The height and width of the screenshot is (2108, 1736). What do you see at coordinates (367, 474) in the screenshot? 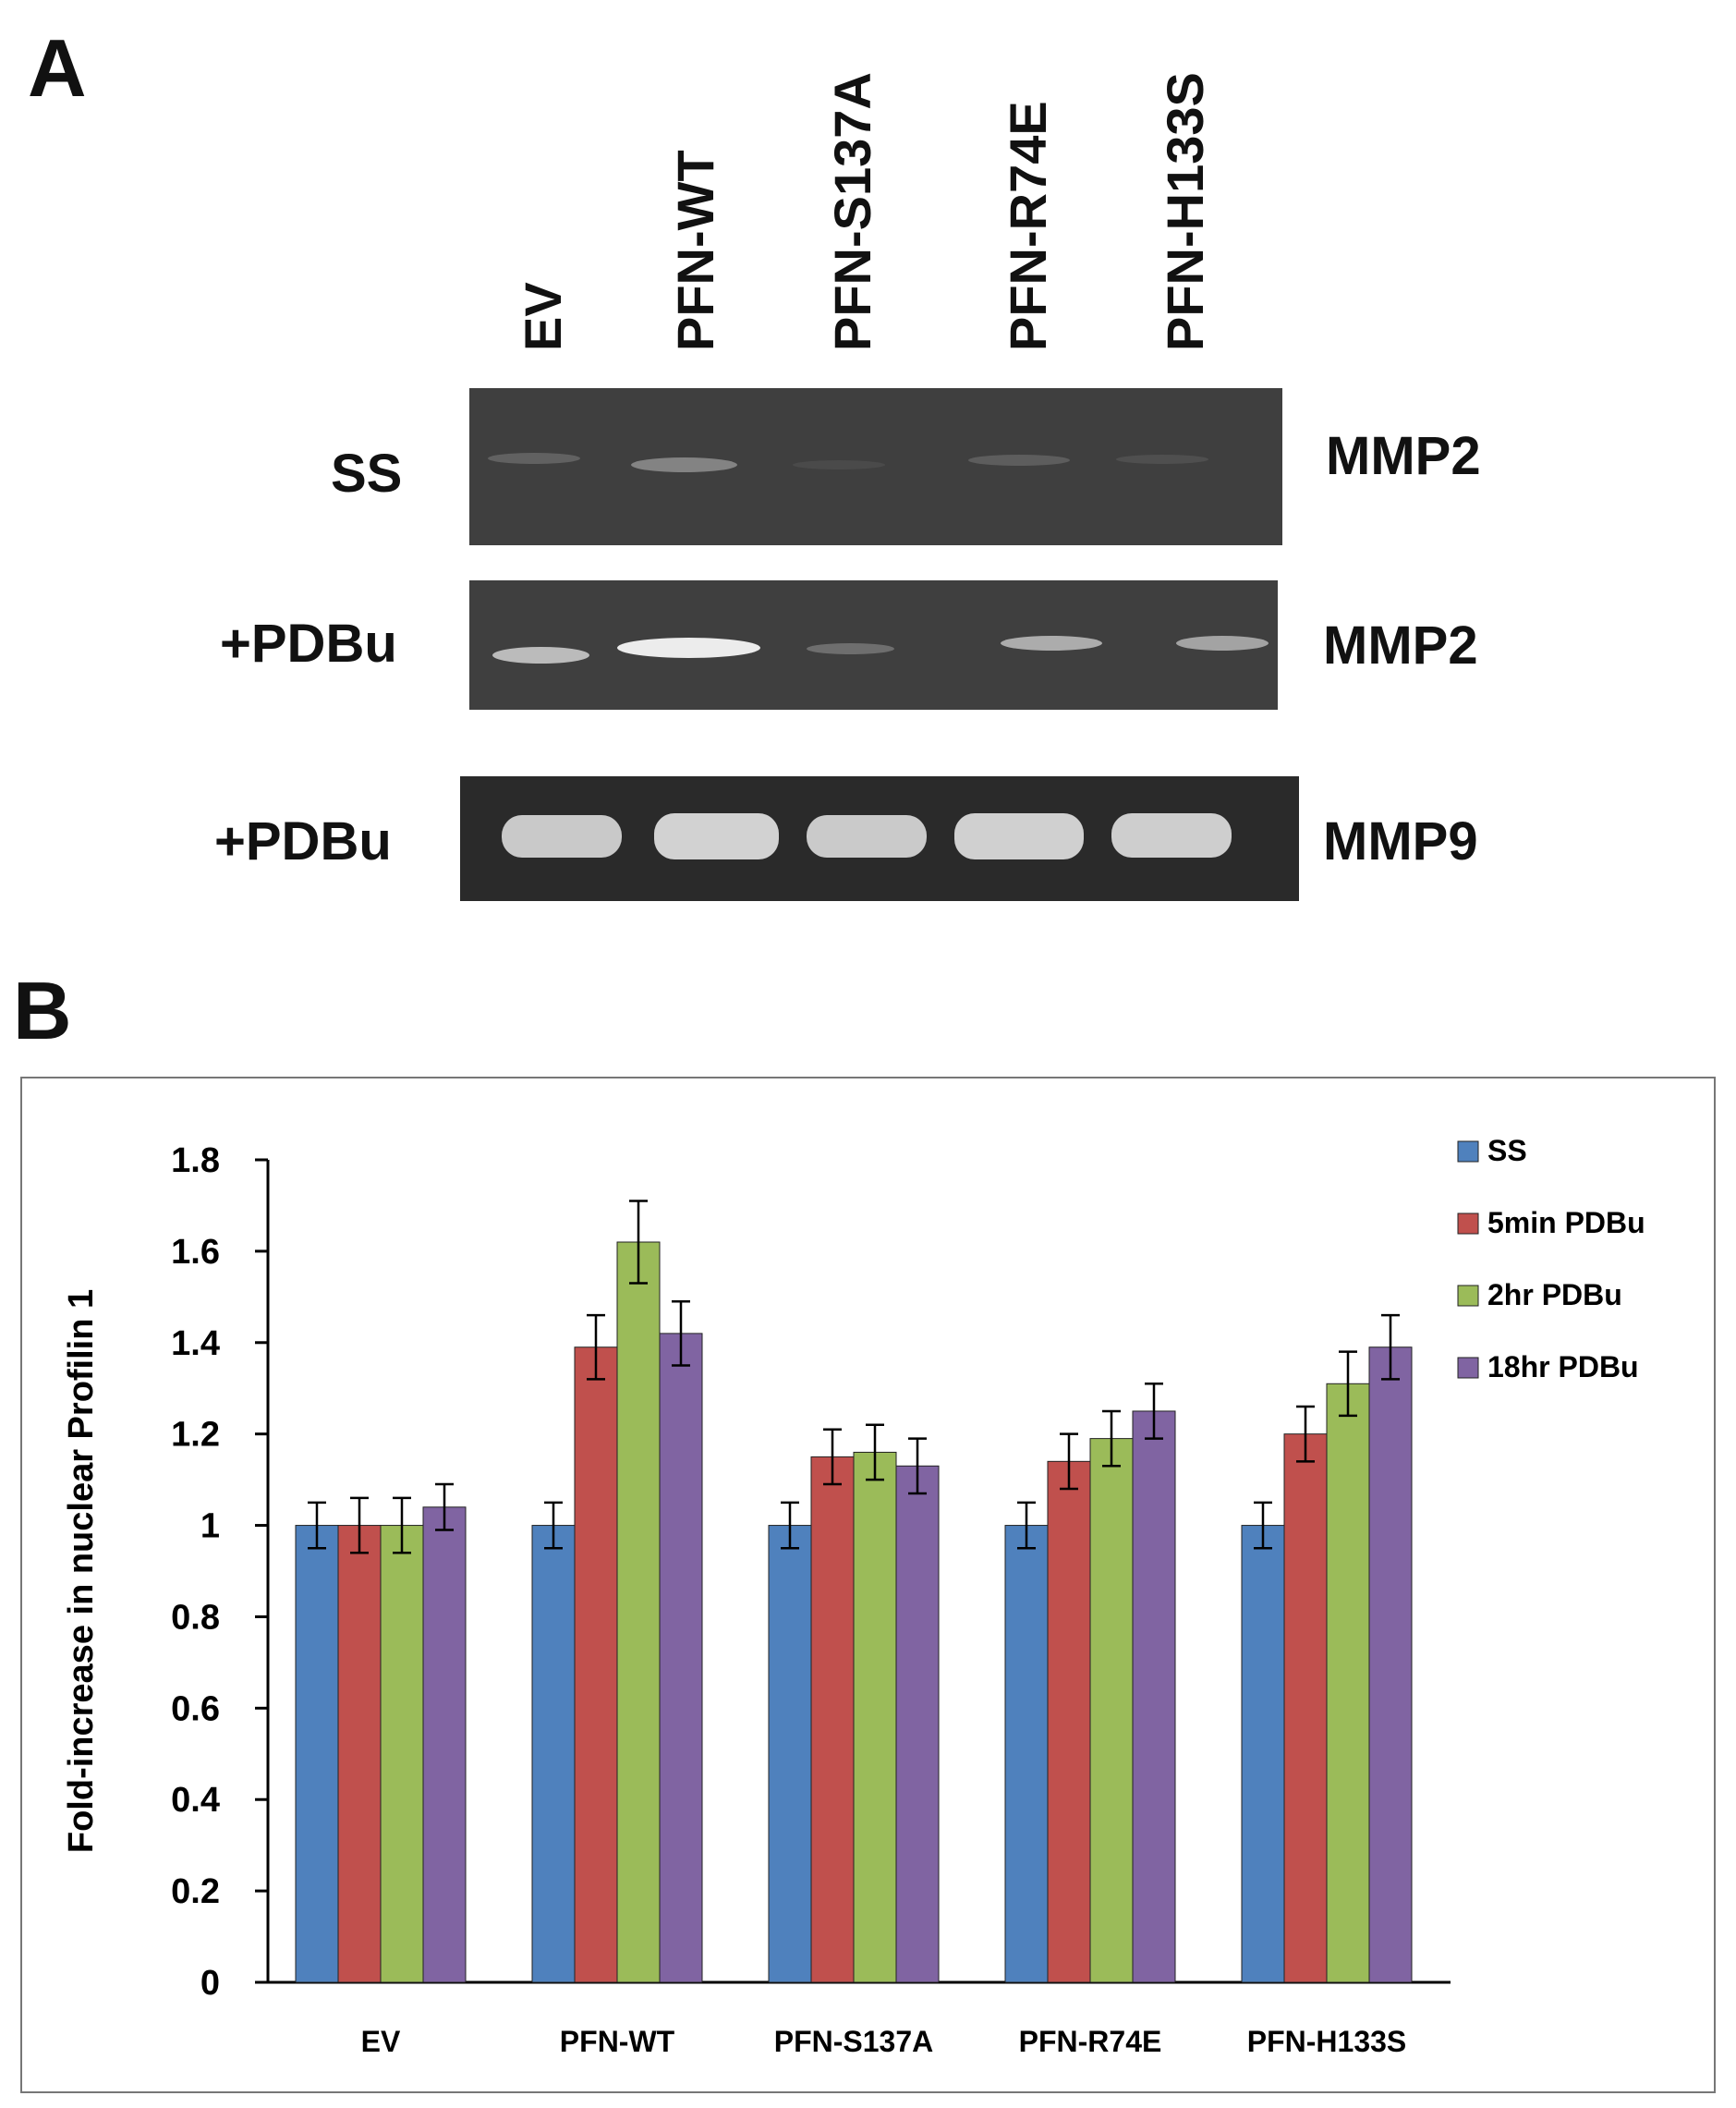
I see `row-label-ss: SS` at bounding box center [367, 474].